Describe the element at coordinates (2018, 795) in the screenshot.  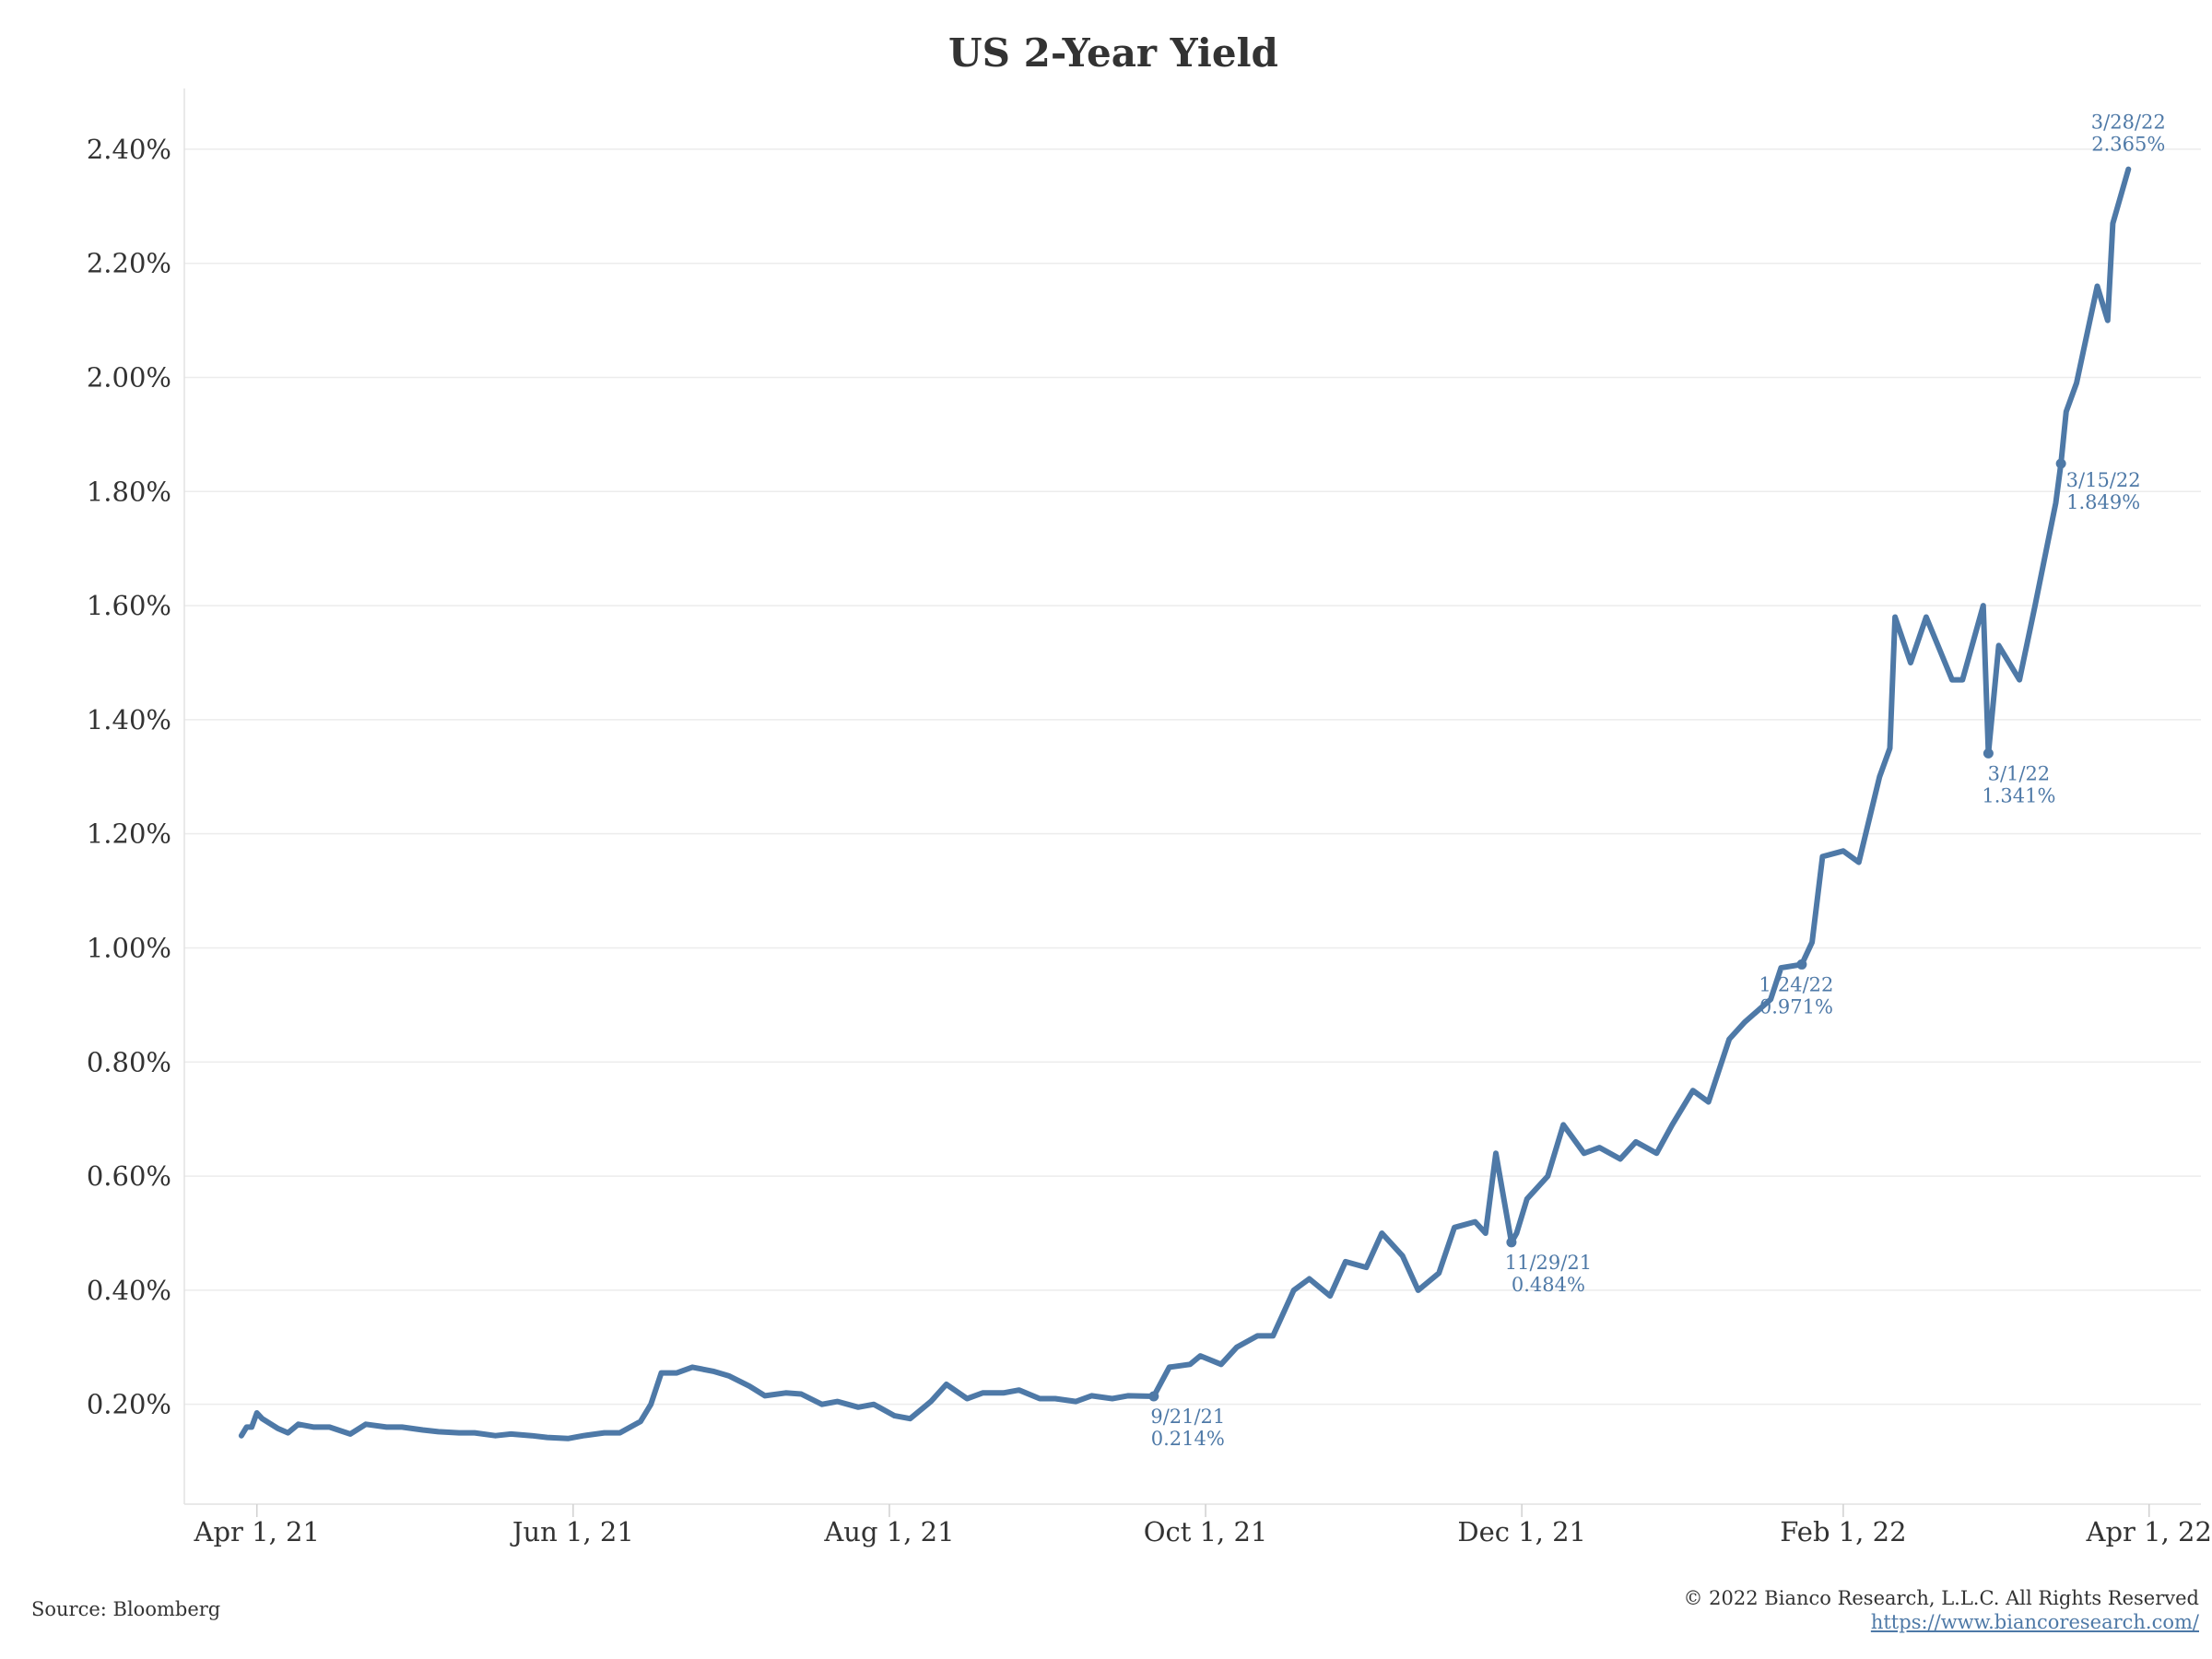
I see `annotation-value-label: 1.341%` at that location.